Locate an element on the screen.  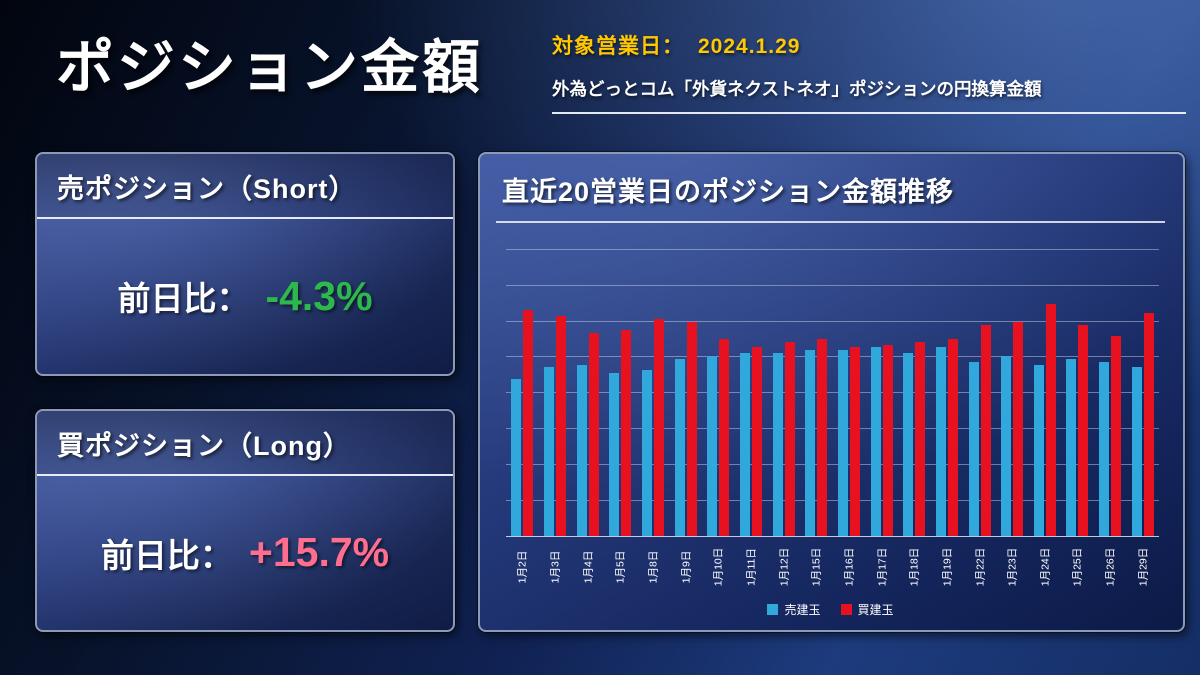
long-panel-title: 買ポジション（Long） is located at coordinates (245, 443).